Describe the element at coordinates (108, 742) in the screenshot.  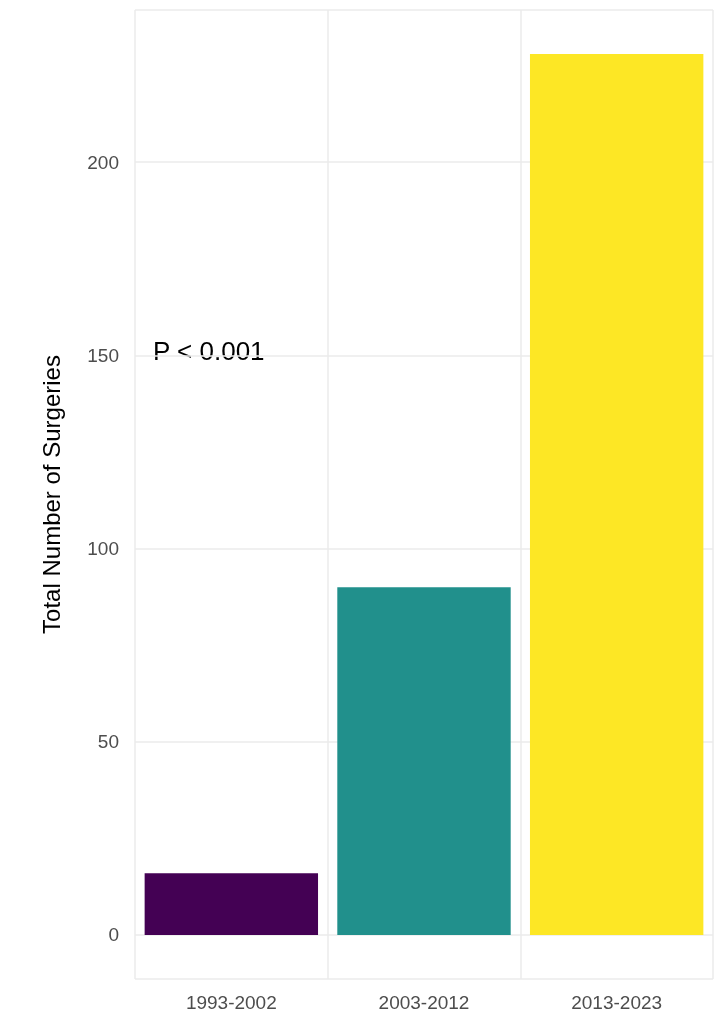
I see `y-tick-label: 50` at that location.